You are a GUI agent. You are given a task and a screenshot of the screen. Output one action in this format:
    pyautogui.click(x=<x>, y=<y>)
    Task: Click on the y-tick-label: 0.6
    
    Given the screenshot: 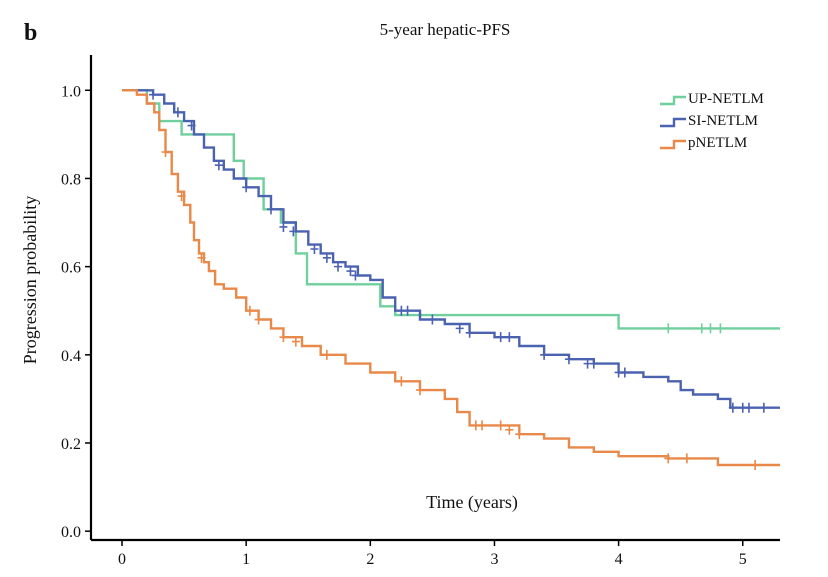 What is the action you would take?
    pyautogui.click(x=71, y=268)
    